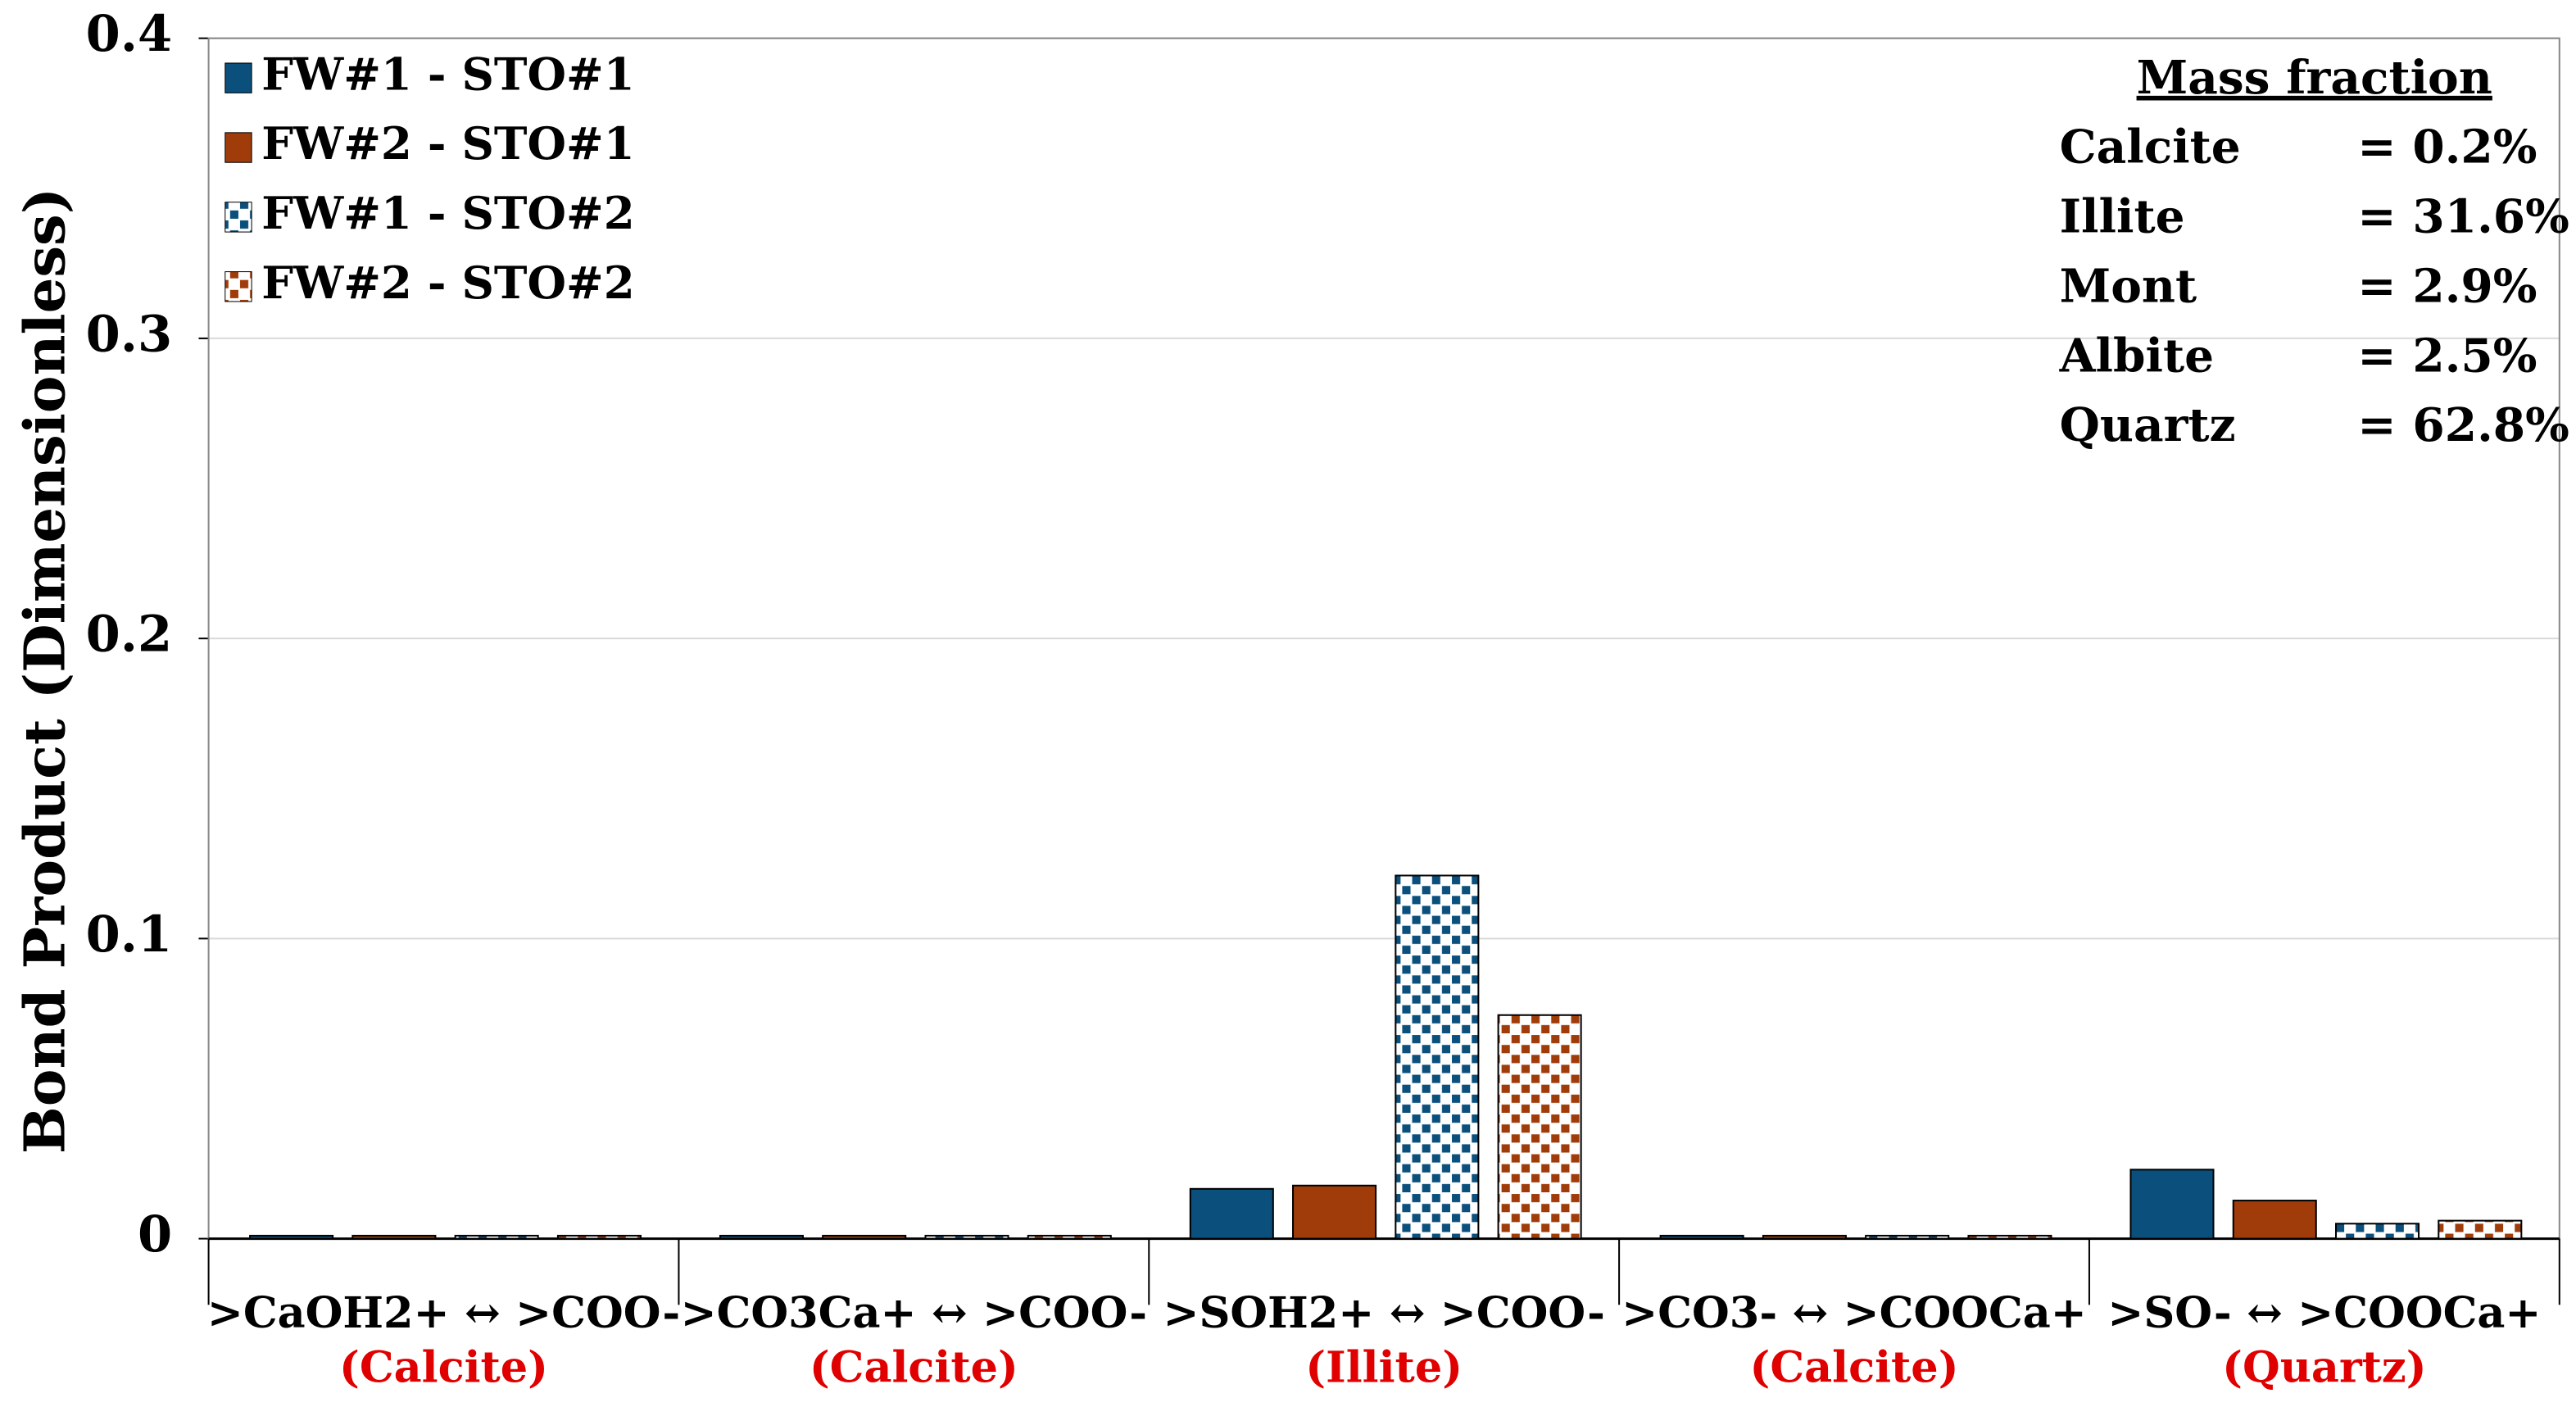  What do you see at coordinates (2447, 356) in the screenshot?
I see `annotation-value: = 2.5%` at bounding box center [2447, 356].